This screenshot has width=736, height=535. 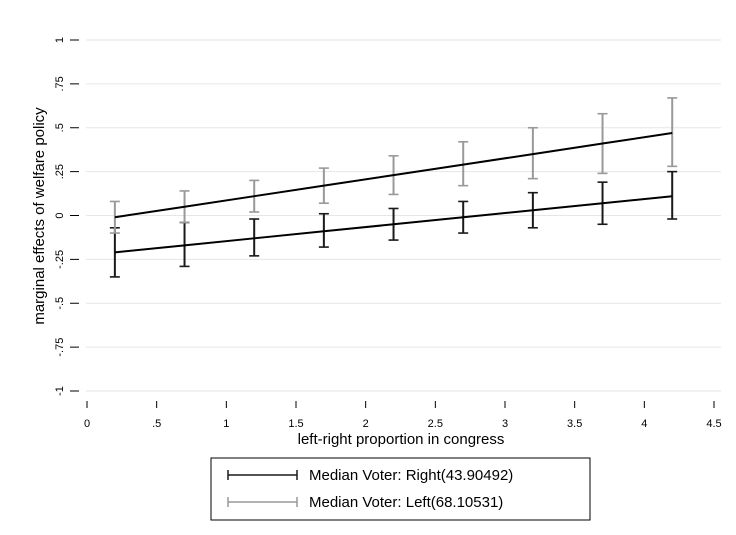 What do you see at coordinates (574, 424) in the screenshot?
I see `x-tick-label-7: 3.5` at bounding box center [574, 424].